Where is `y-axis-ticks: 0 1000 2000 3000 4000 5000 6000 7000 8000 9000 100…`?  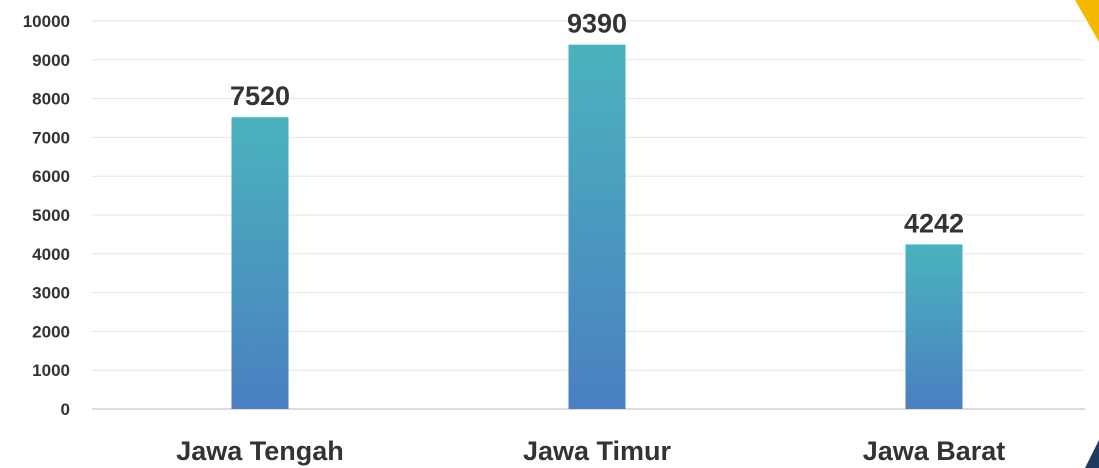 y-axis-ticks: 0 1000 2000 3000 4000 5000 6000 7000 8000 9000 100… is located at coordinates (46, 215).